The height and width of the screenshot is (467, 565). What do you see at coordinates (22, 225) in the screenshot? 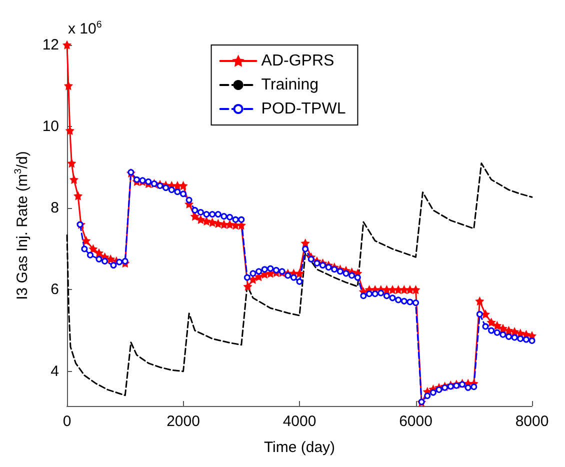
I see `y-axis-title: I3 Gas Inj. Rate (m3/d)` at bounding box center [22, 225].